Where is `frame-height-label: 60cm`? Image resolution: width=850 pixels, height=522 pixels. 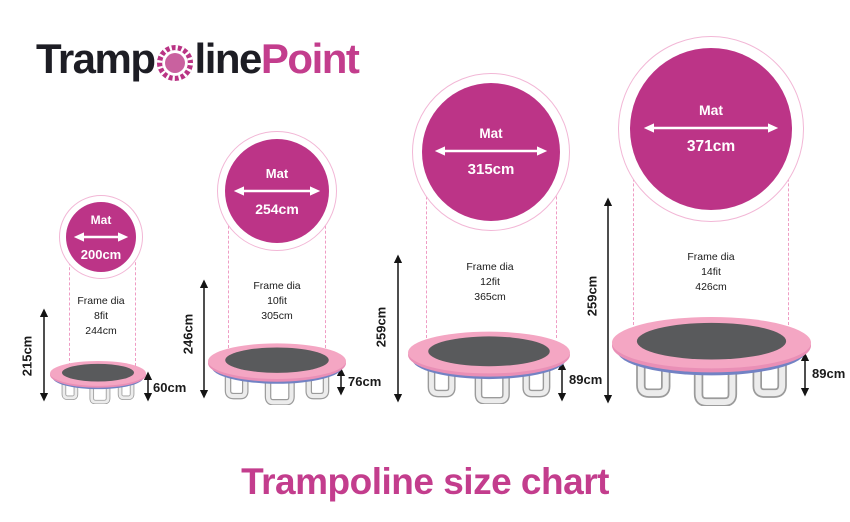
frame-height-label: 60cm is located at coordinates (170, 387).